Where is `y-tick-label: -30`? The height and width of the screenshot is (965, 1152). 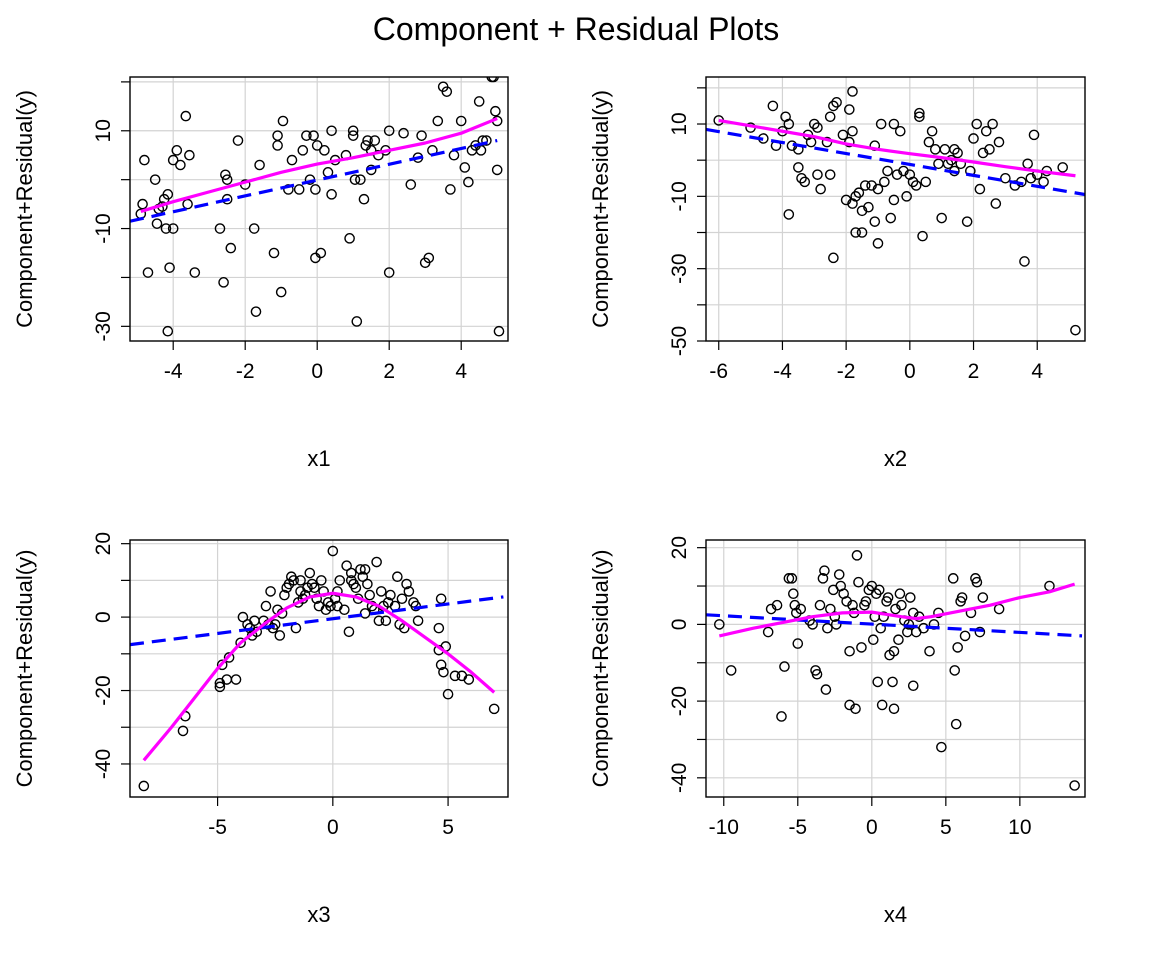
y-tick-label: -30 is located at coordinates (679, 268).